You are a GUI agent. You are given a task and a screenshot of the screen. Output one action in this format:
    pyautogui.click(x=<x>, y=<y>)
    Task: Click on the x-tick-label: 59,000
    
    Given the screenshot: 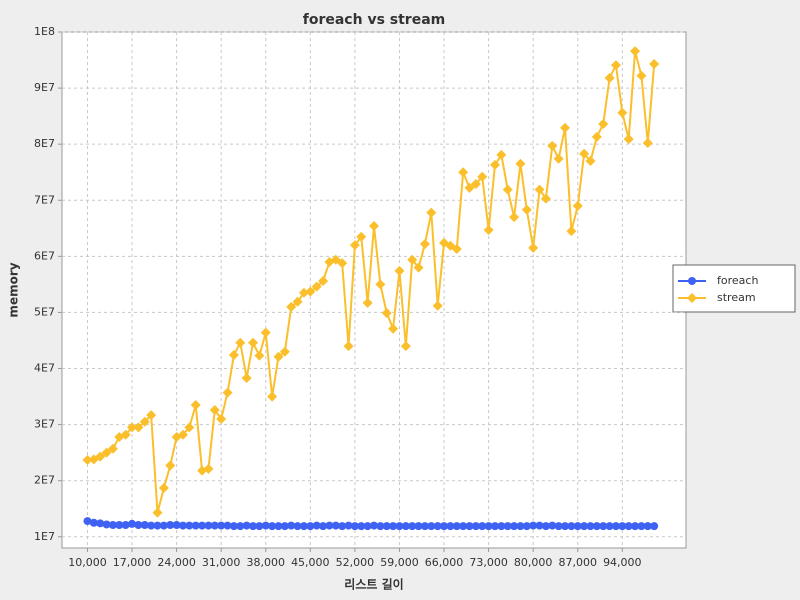 What is the action you would take?
    pyautogui.click(x=399, y=562)
    